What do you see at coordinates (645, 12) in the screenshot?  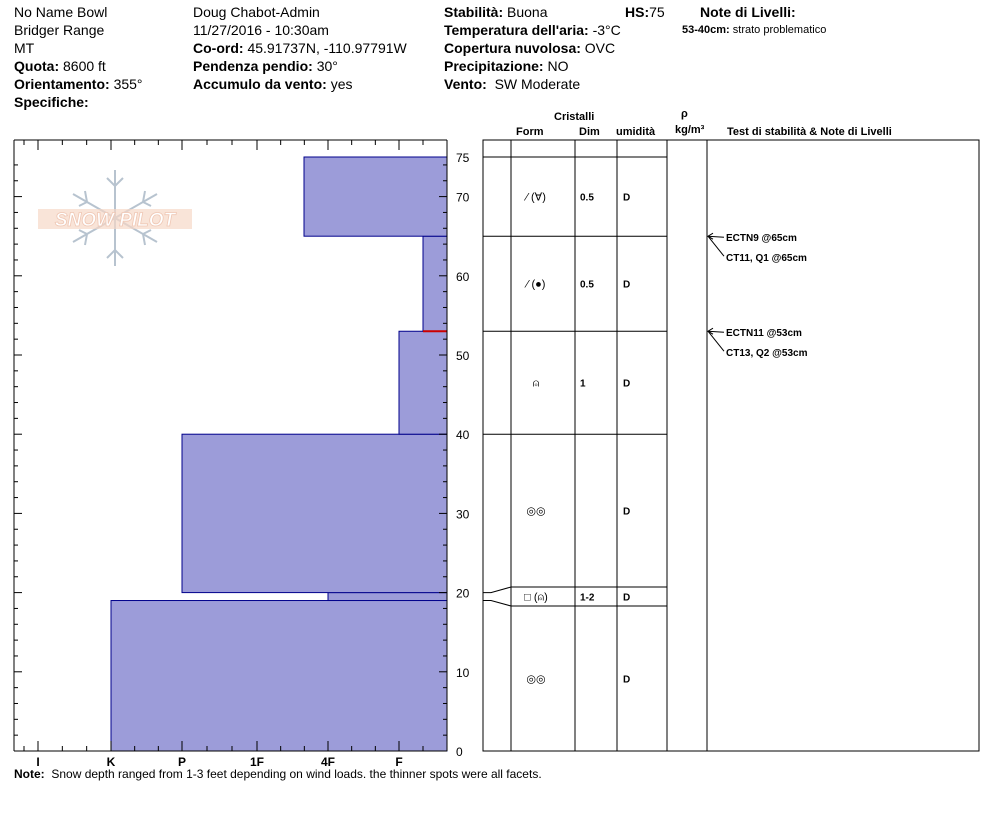 I see `snow-height: HS:75` at bounding box center [645, 12].